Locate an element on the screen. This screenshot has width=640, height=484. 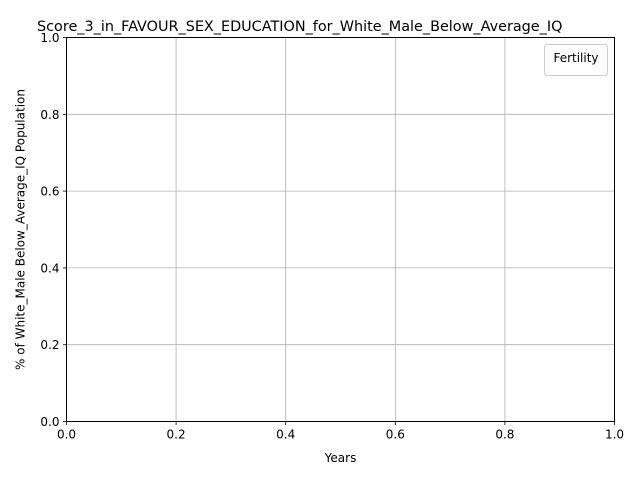
y-tick-label: 1.0 is located at coordinates (49, 38).